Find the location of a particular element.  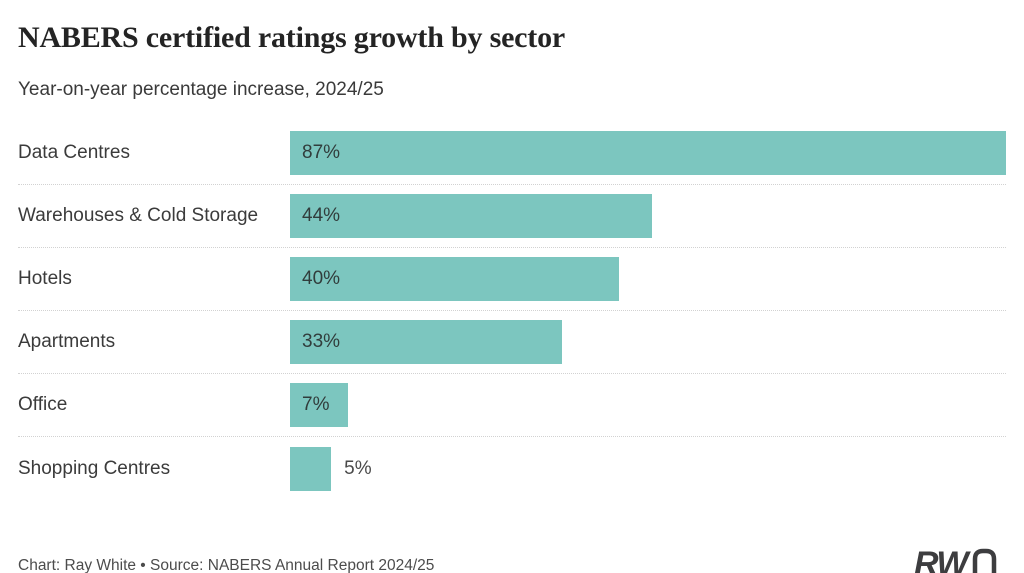

chart-row: Hotels 40% is located at coordinates (512, 279).